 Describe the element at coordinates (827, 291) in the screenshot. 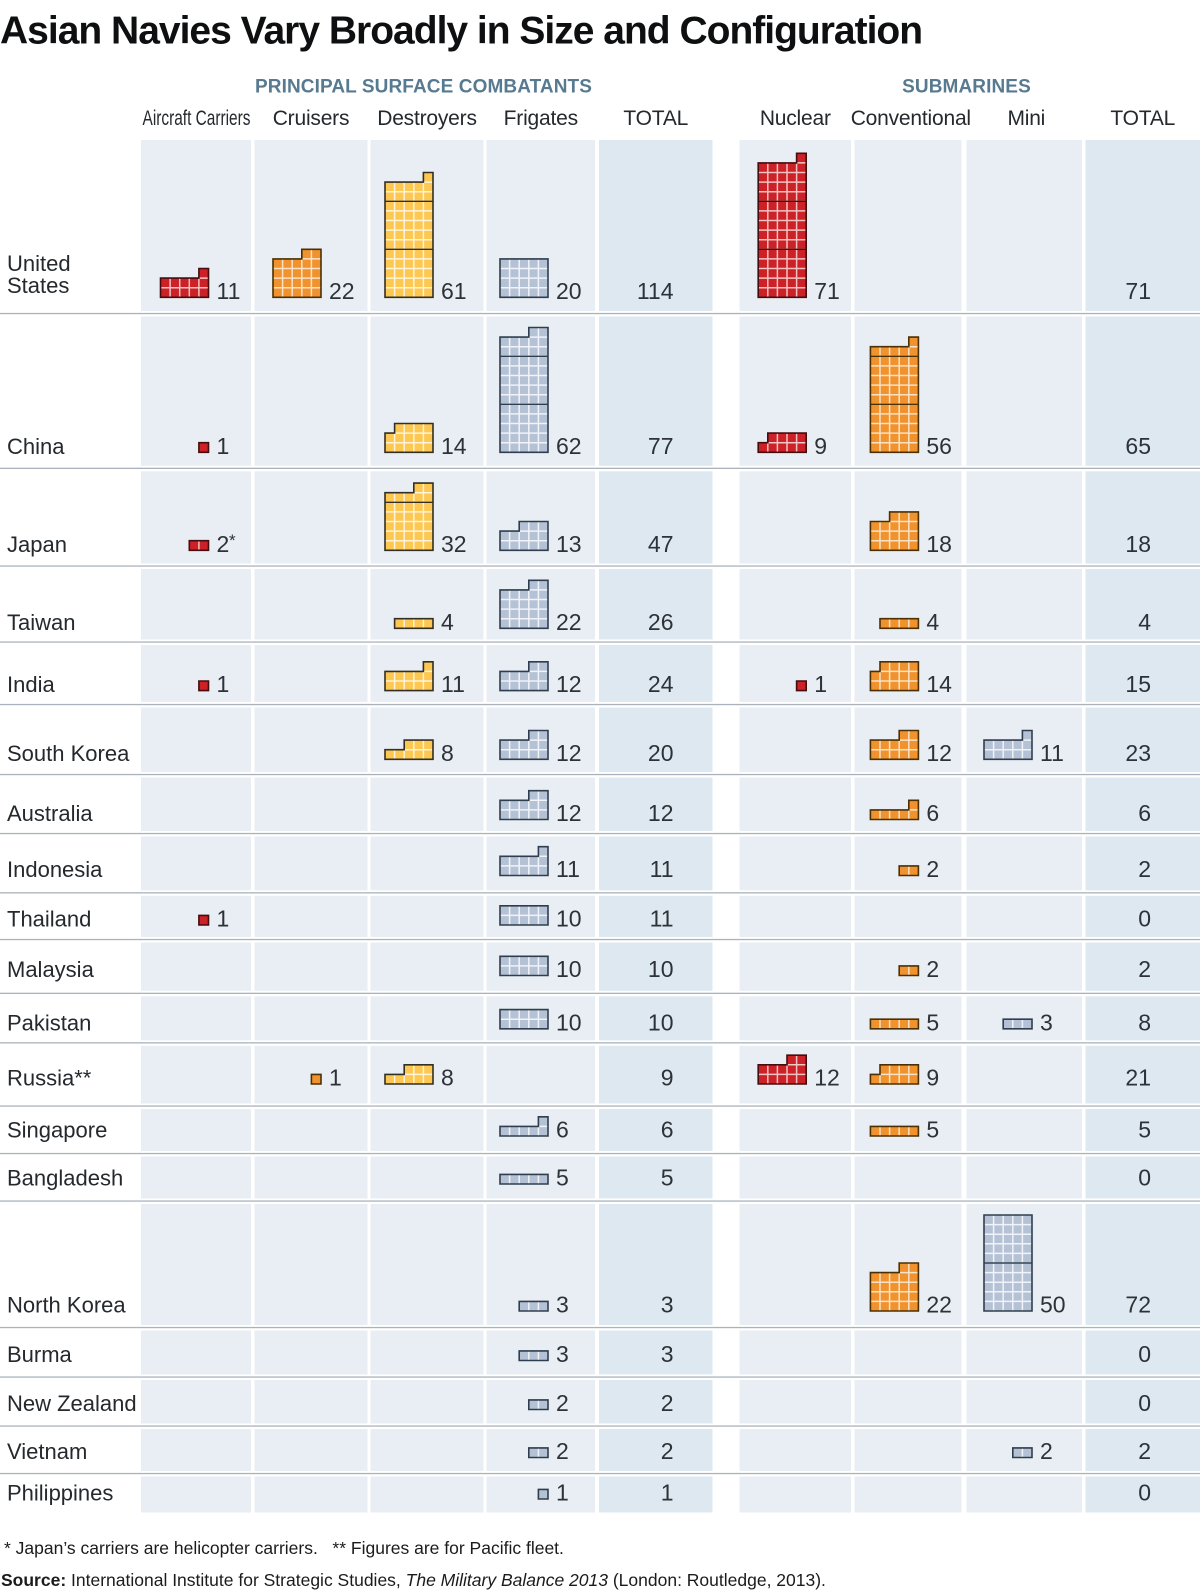

I see `svg-text: 71` at that location.